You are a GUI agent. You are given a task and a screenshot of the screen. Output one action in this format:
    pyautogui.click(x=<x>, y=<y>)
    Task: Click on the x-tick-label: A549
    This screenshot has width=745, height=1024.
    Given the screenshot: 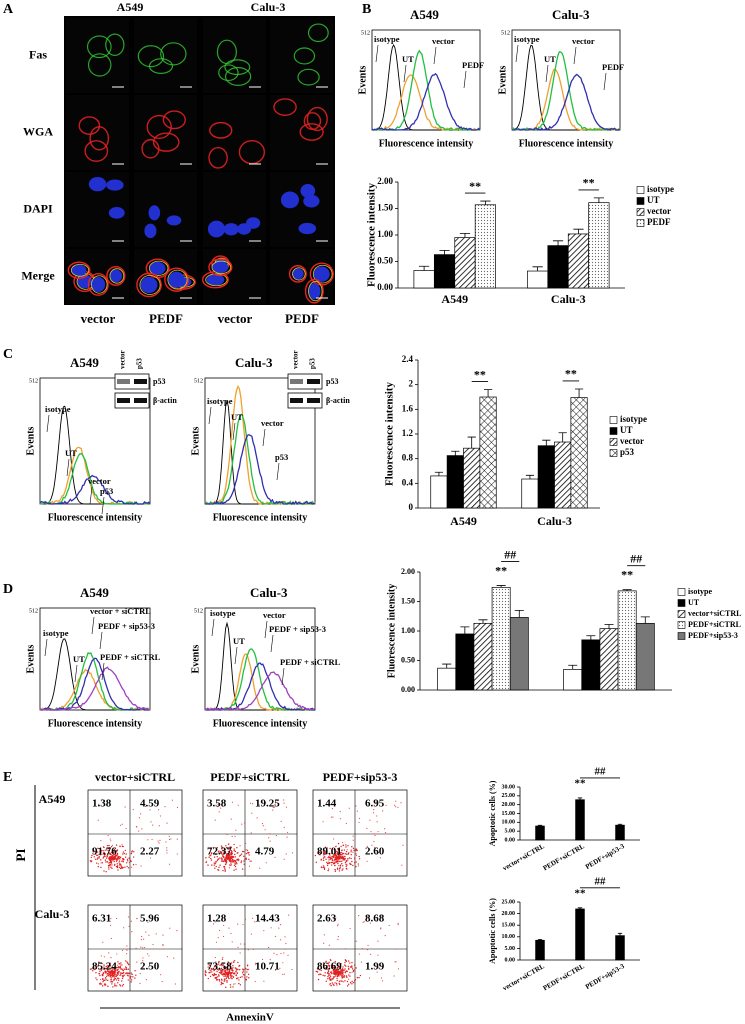 What is the action you would take?
    pyautogui.click(x=463, y=521)
    